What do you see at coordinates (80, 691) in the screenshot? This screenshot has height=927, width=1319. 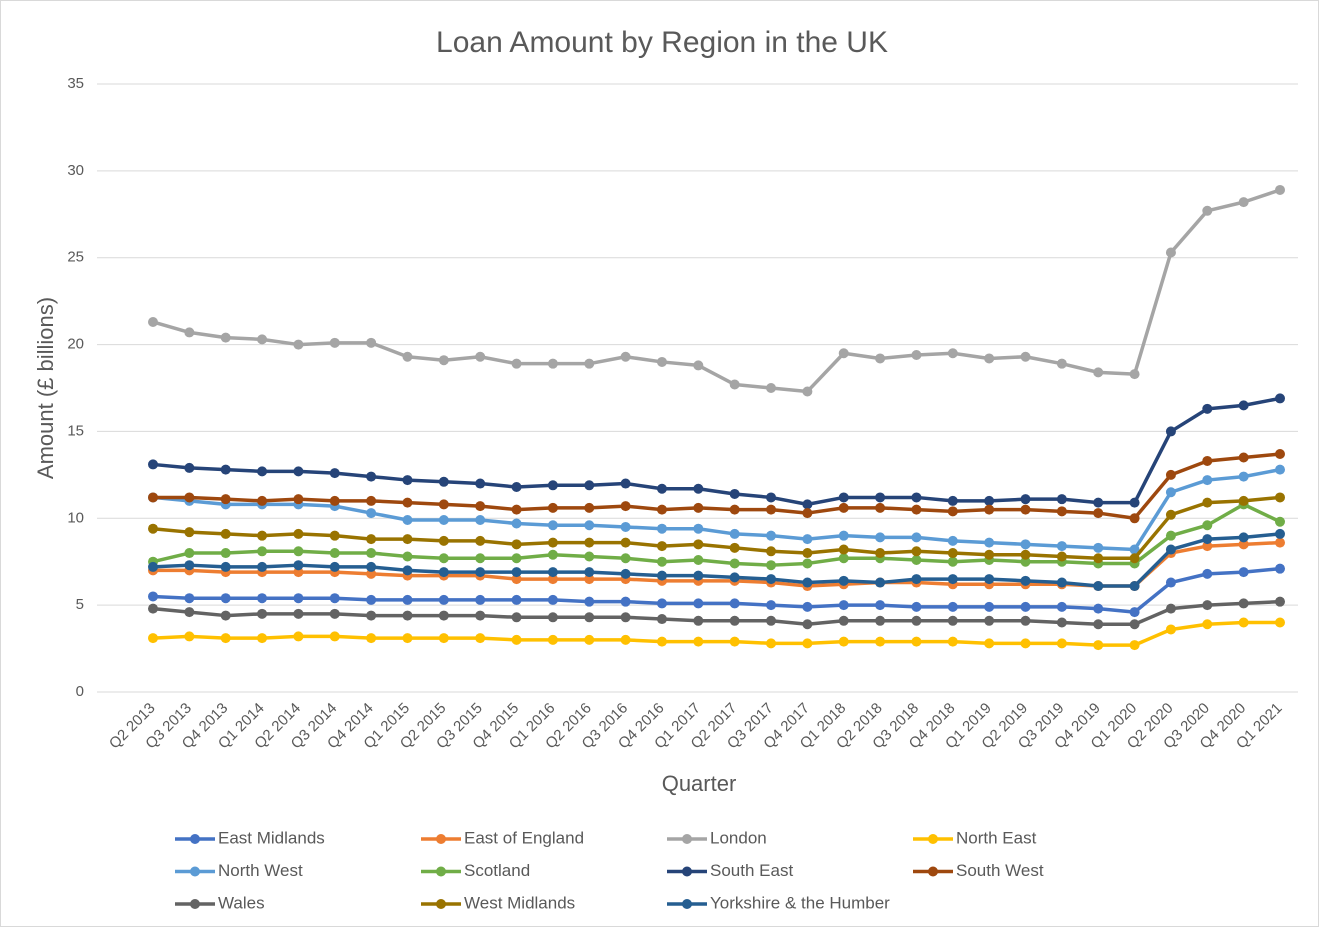 I see `y-tick-label: 0` at bounding box center [80, 691].